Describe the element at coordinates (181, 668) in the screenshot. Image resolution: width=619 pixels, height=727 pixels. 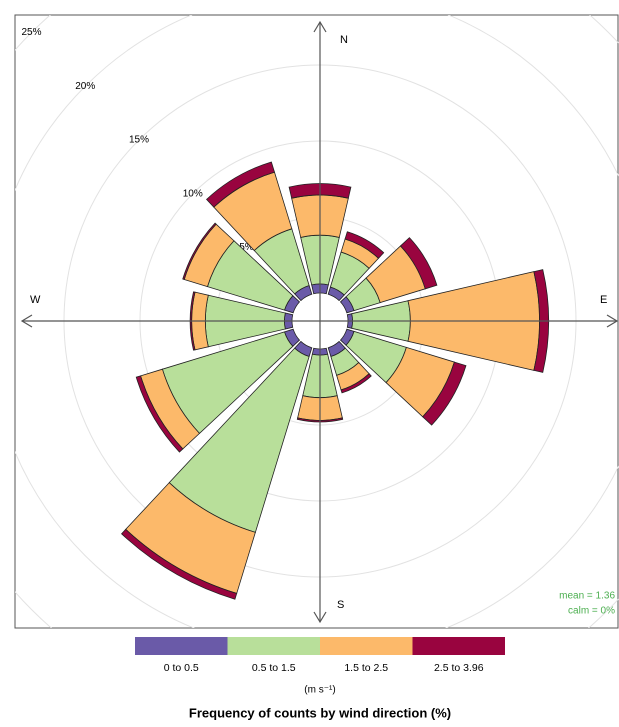
I see `legend-label: 0 to 0.5` at that location.